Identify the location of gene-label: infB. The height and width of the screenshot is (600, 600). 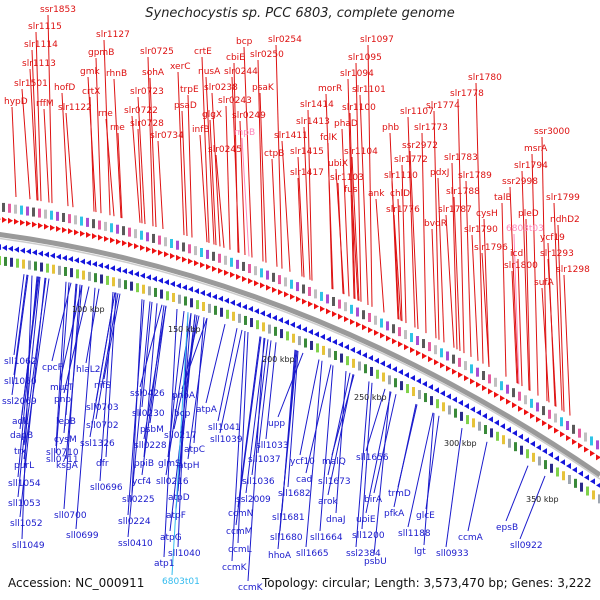
(201, 130).